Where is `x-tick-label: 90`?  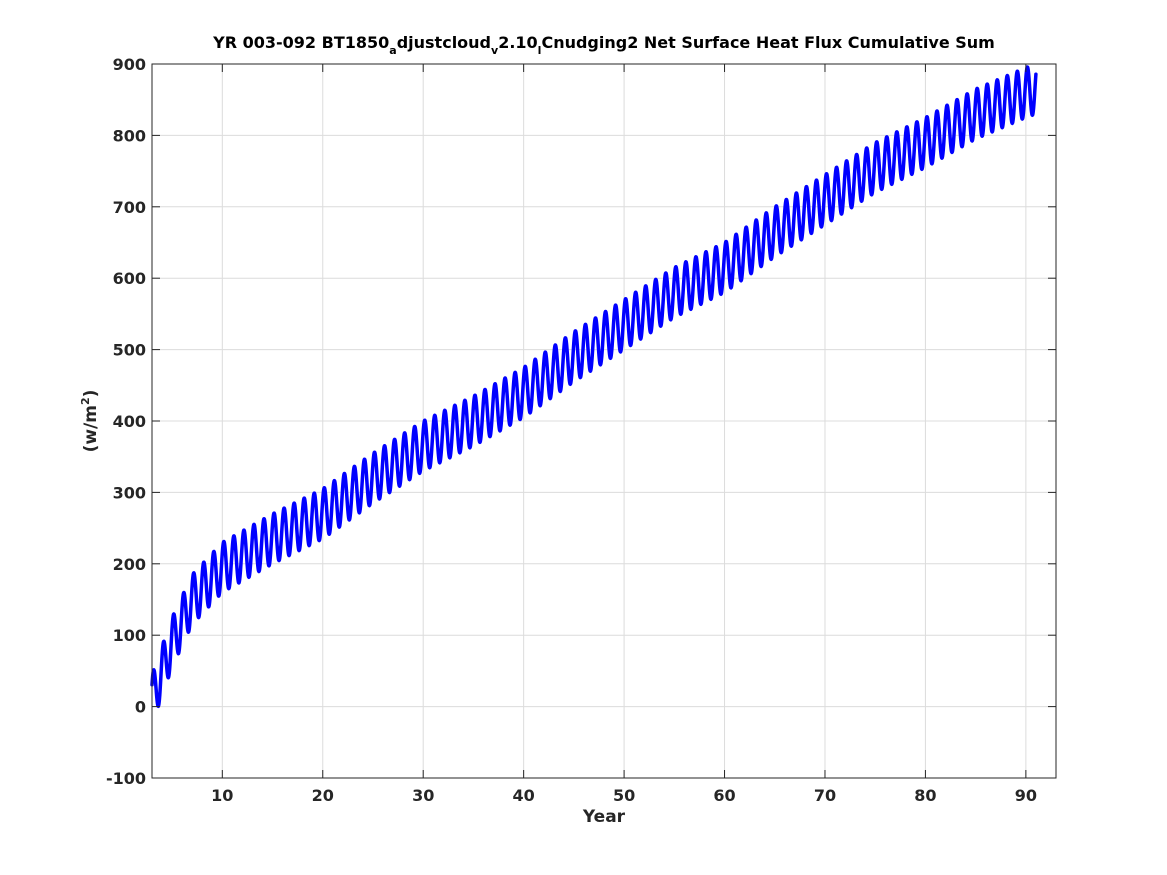 x-tick-label: 90 is located at coordinates (1026, 795).